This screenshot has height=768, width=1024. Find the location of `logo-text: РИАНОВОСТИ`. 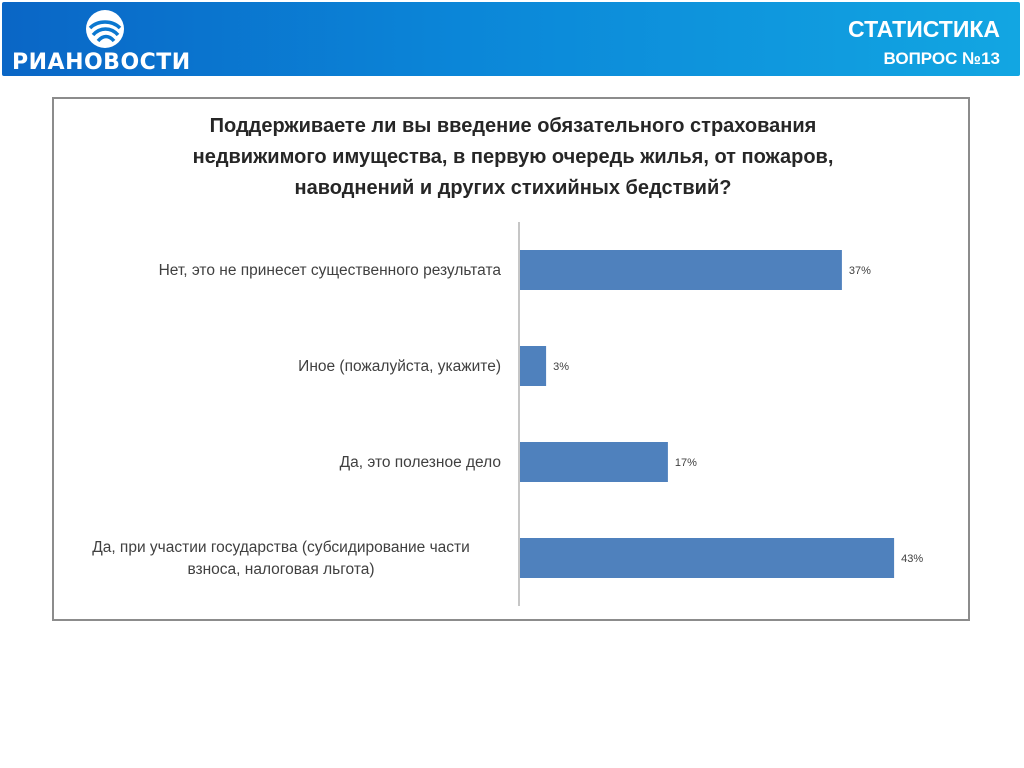

logo-text: РИАНОВОСТИ is located at coordinates (101, 62).